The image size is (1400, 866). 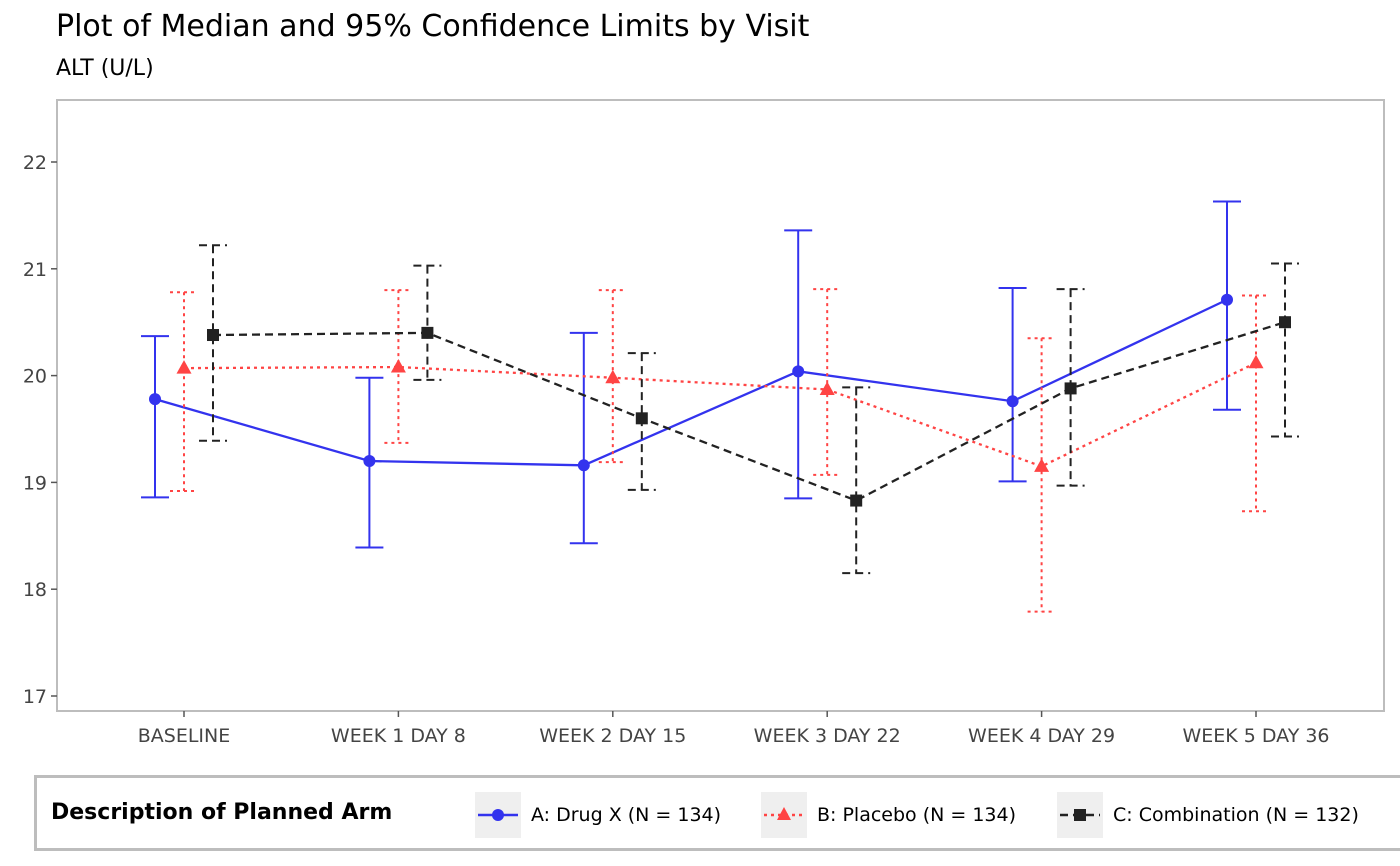 I want to click on legend-label-combination: C: Combination (N = 132), so click(x=1236, y=815).